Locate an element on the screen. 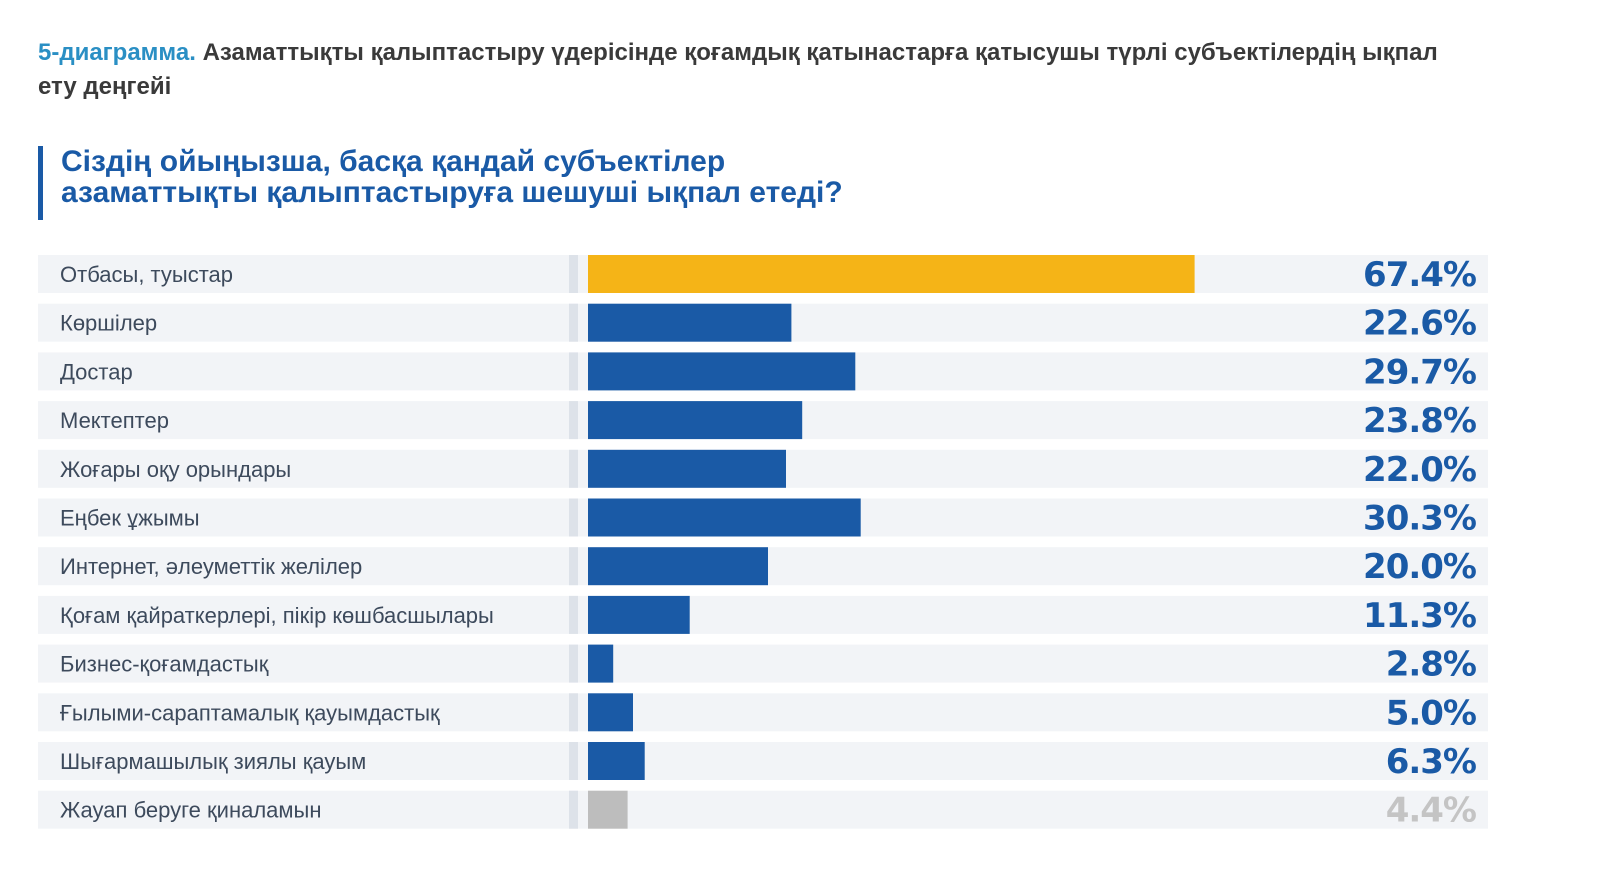 The height and width of the screenshot is (884, 1600). chart-row: Еңбек ұжымы 30.3% is located at coordinates (763, 518).